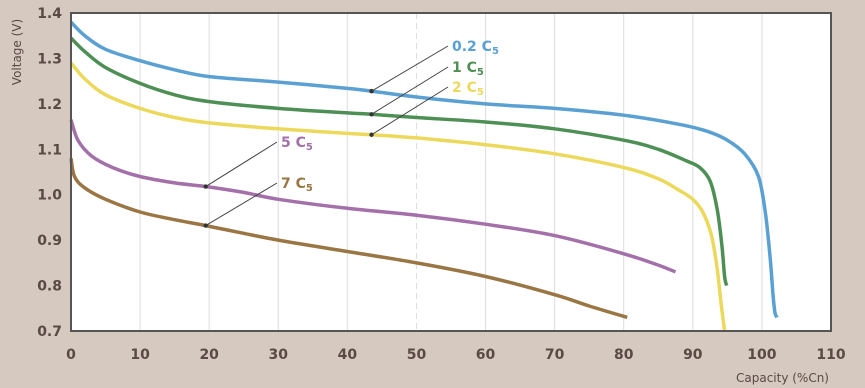  What do you see at coordinates (782, 378) in the screenshot?
I see `x-axis-title: Capacity (%Cn)` at bounding box center [782, 378].